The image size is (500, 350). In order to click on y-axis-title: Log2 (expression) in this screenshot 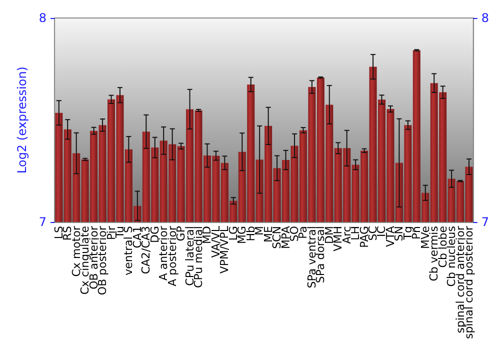, I will do `click(22, 120)`.